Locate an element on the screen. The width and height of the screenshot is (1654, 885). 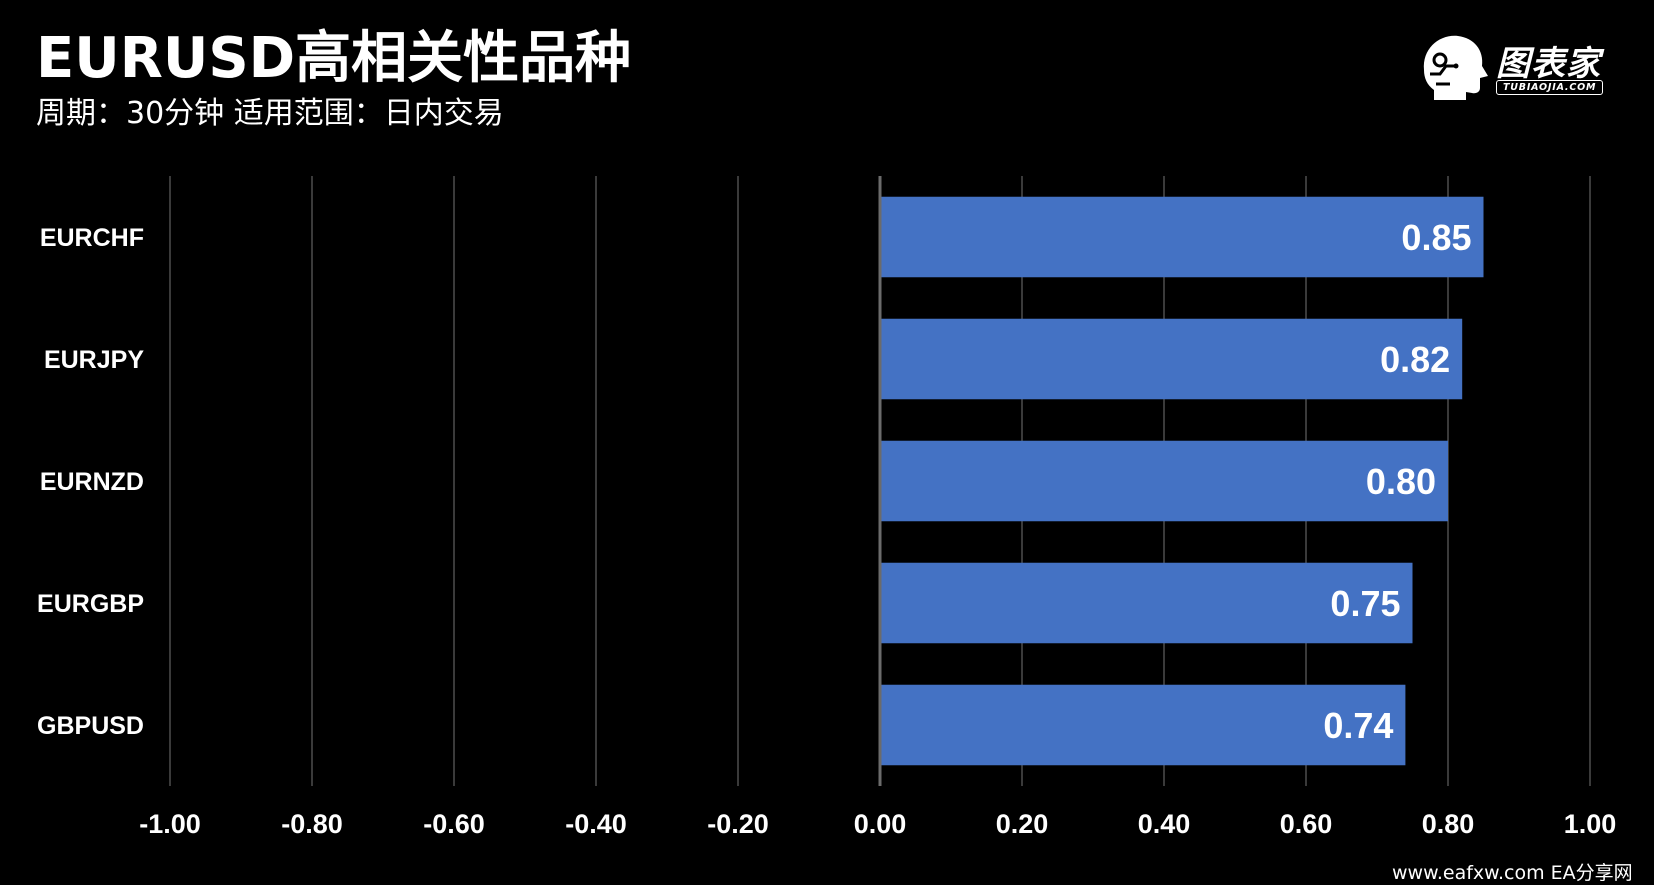
x-tick-label: -0.40 is located at coordinates (596, 824).